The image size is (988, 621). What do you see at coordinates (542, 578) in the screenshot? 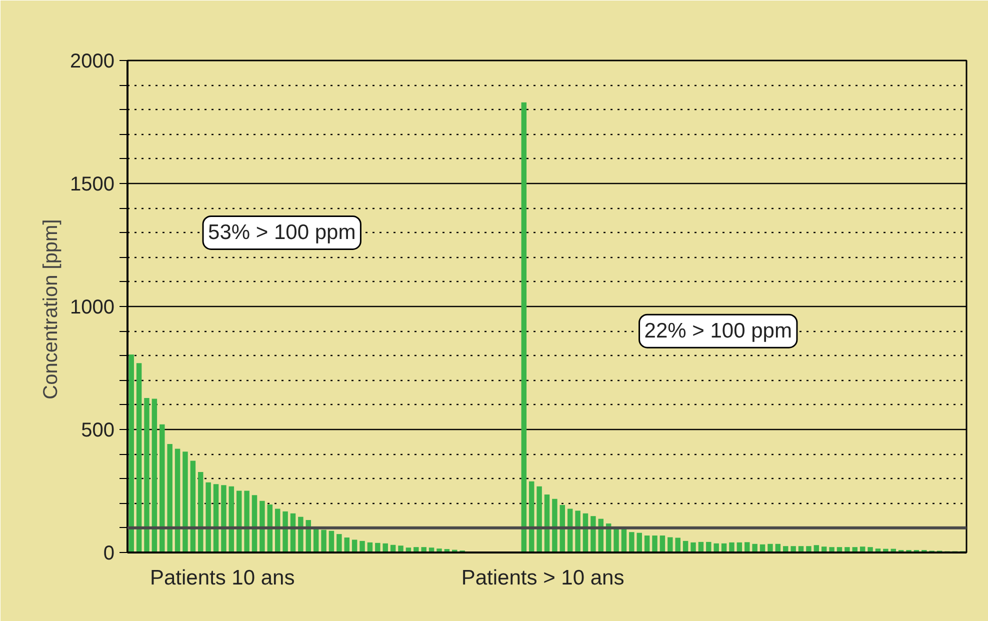
I see `text: Patients > 10 ans` at bounding box center [542, 578].